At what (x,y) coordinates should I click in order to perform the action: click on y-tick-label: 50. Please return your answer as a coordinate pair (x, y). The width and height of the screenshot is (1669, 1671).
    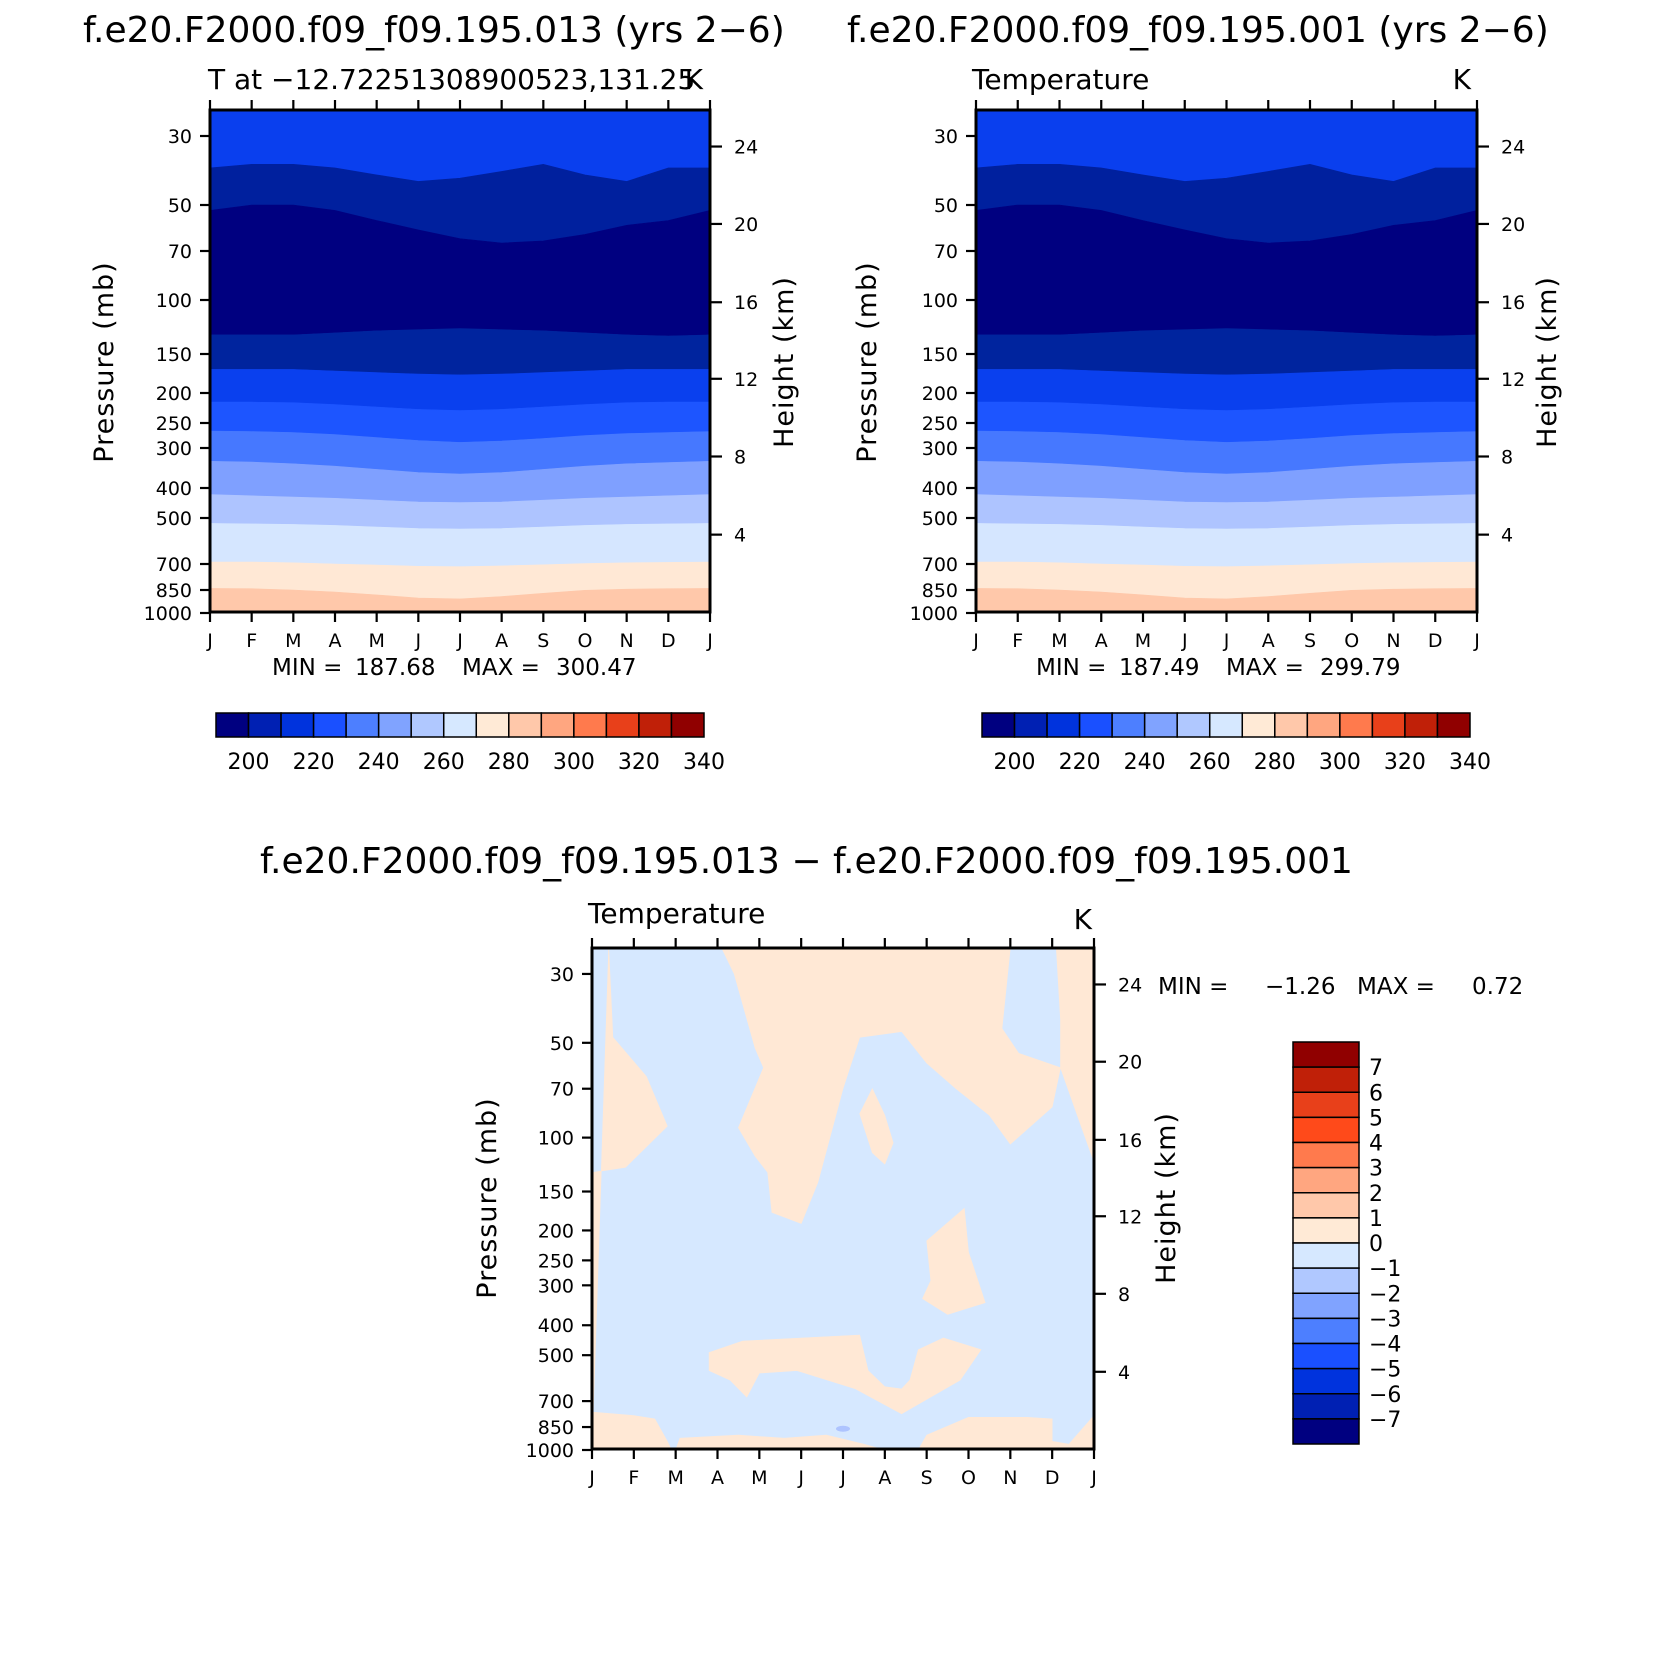
    Looking at the image, I should click on (946, 206).